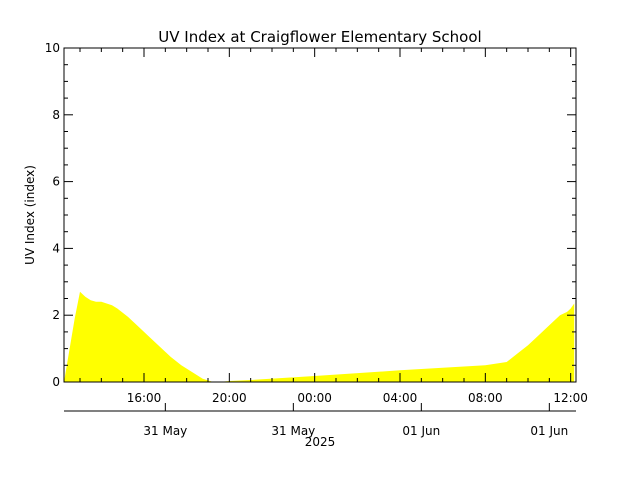  Describe the element at coordinates (144, 398) in the screenshot. I see `x-time-tick-label: 16:00` at that location.